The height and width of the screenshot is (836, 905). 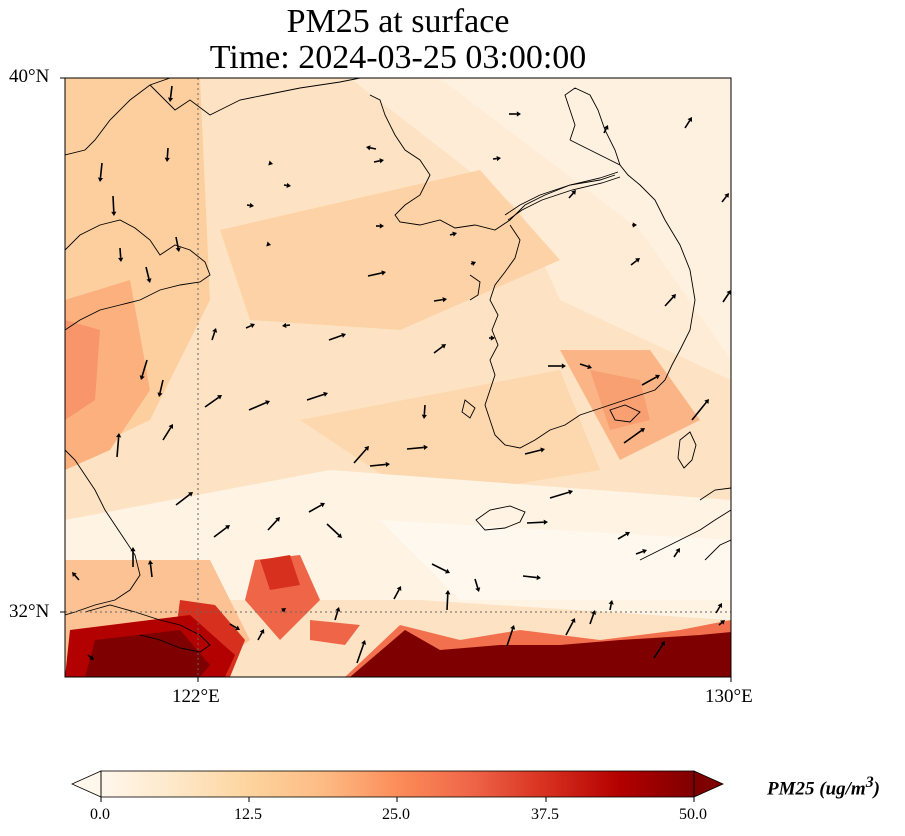 What do you see at coordinates (876, 789) in the screenshot?
I see `colorbar-label-close: )` at bounding box center [876, 789].